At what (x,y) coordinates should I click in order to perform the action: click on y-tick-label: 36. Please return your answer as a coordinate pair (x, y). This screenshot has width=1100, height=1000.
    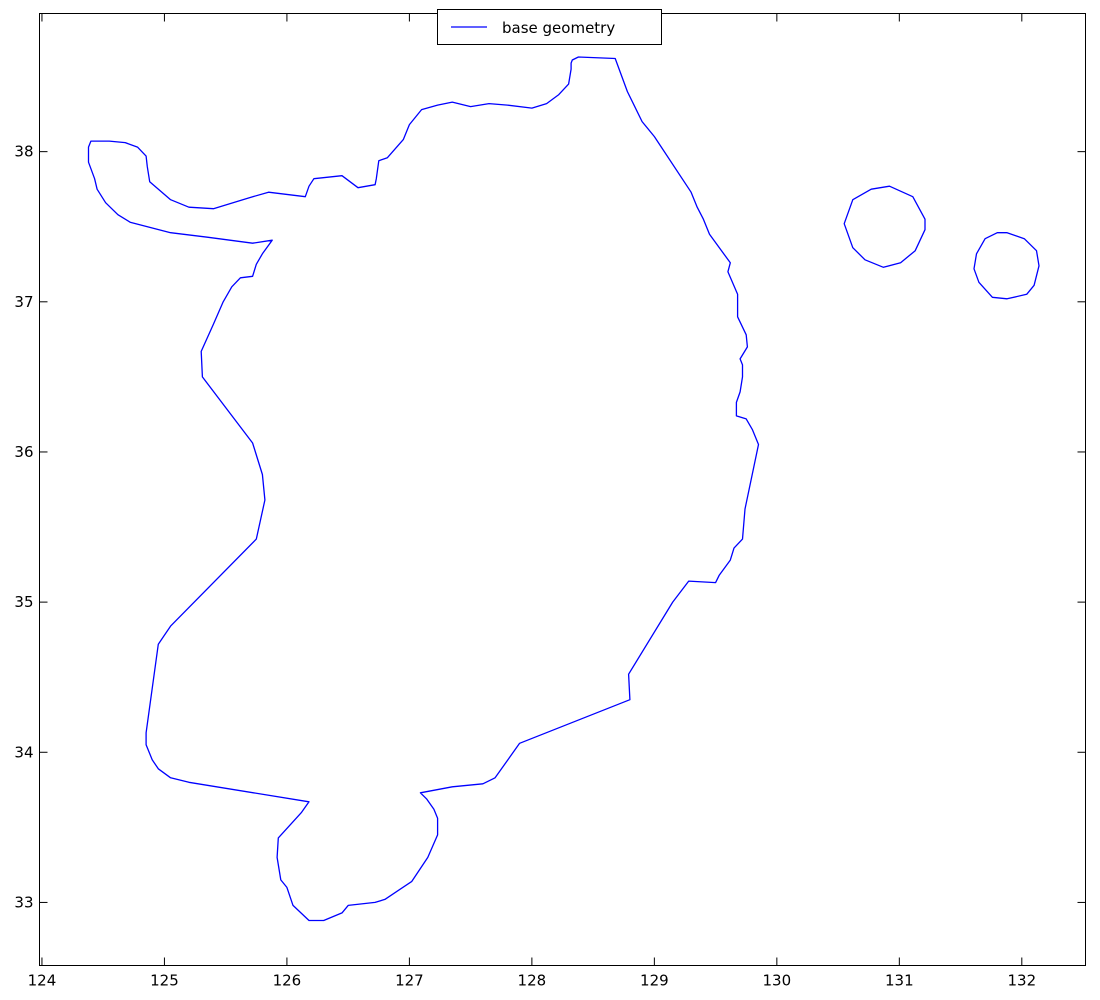
    Looking at the image, I should click on (23, 452).